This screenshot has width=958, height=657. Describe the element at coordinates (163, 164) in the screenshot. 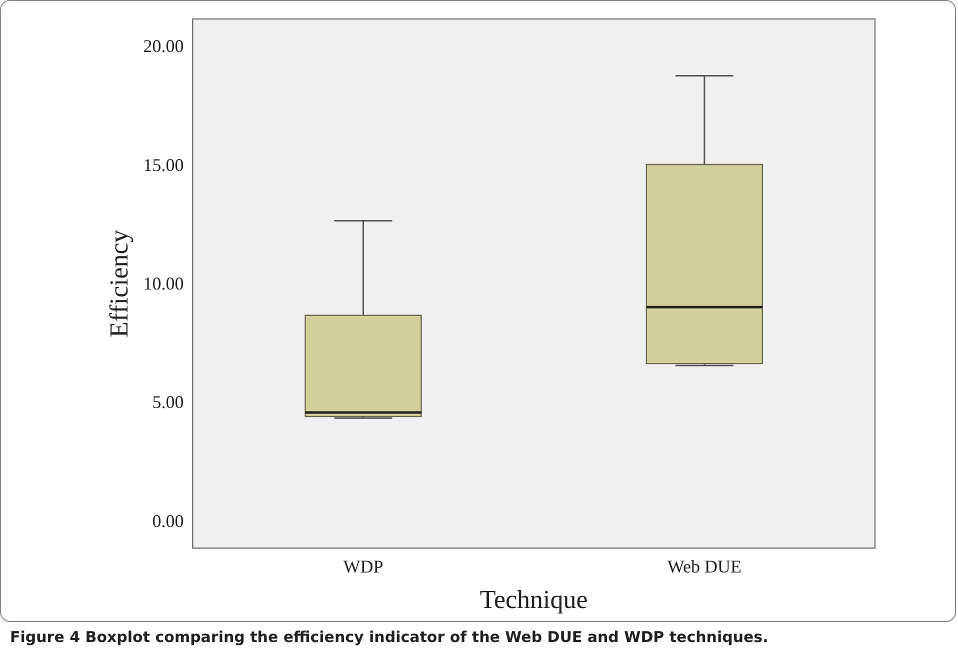

I see `y-tick-label: 15.00` at that location.